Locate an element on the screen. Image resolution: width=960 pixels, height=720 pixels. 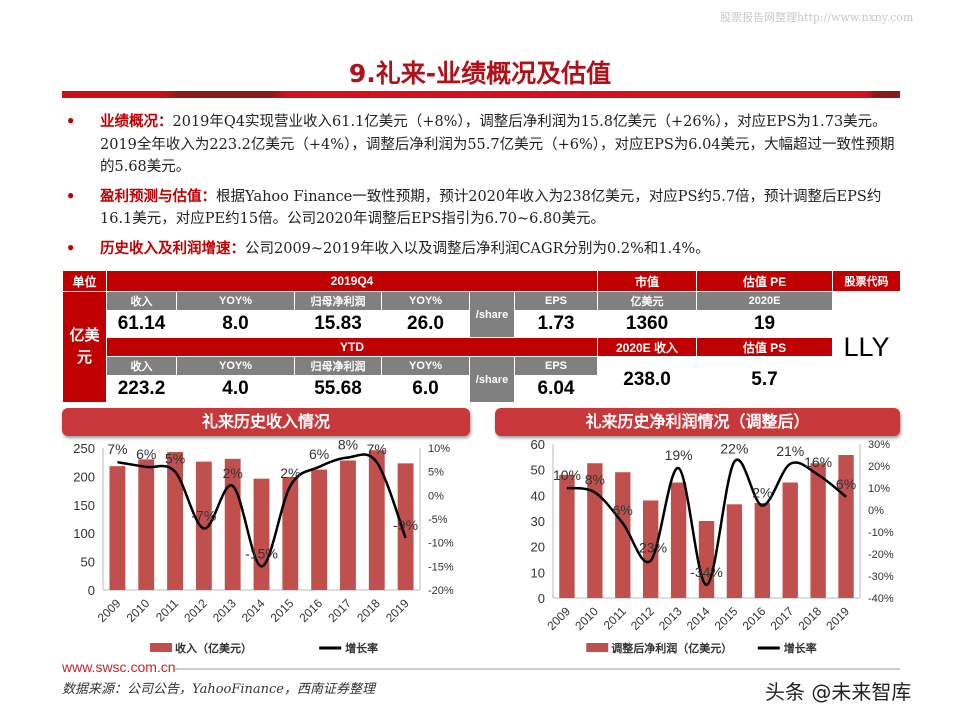
y2-tick-label: -20% is located at coordinates (881, 555).